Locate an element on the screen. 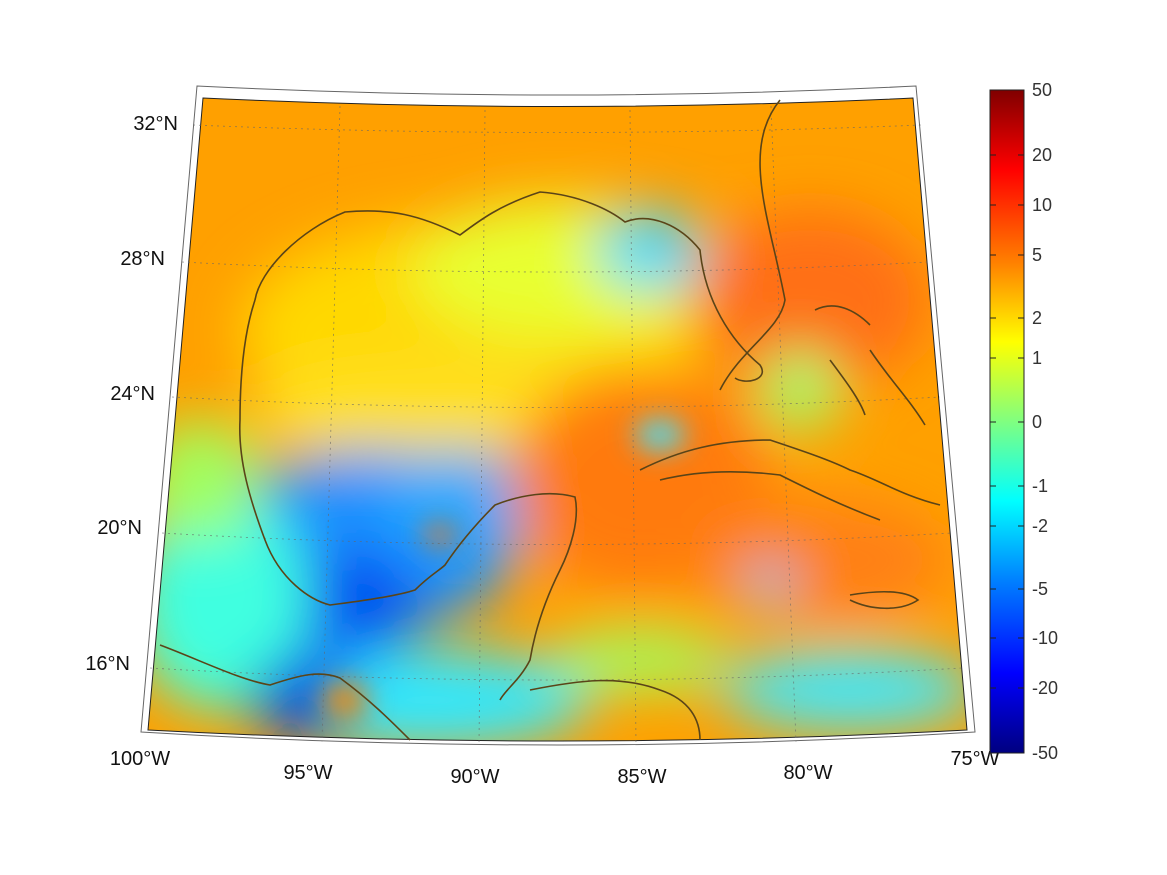  lat-label: 32°N is located at coordinates (155, 124).